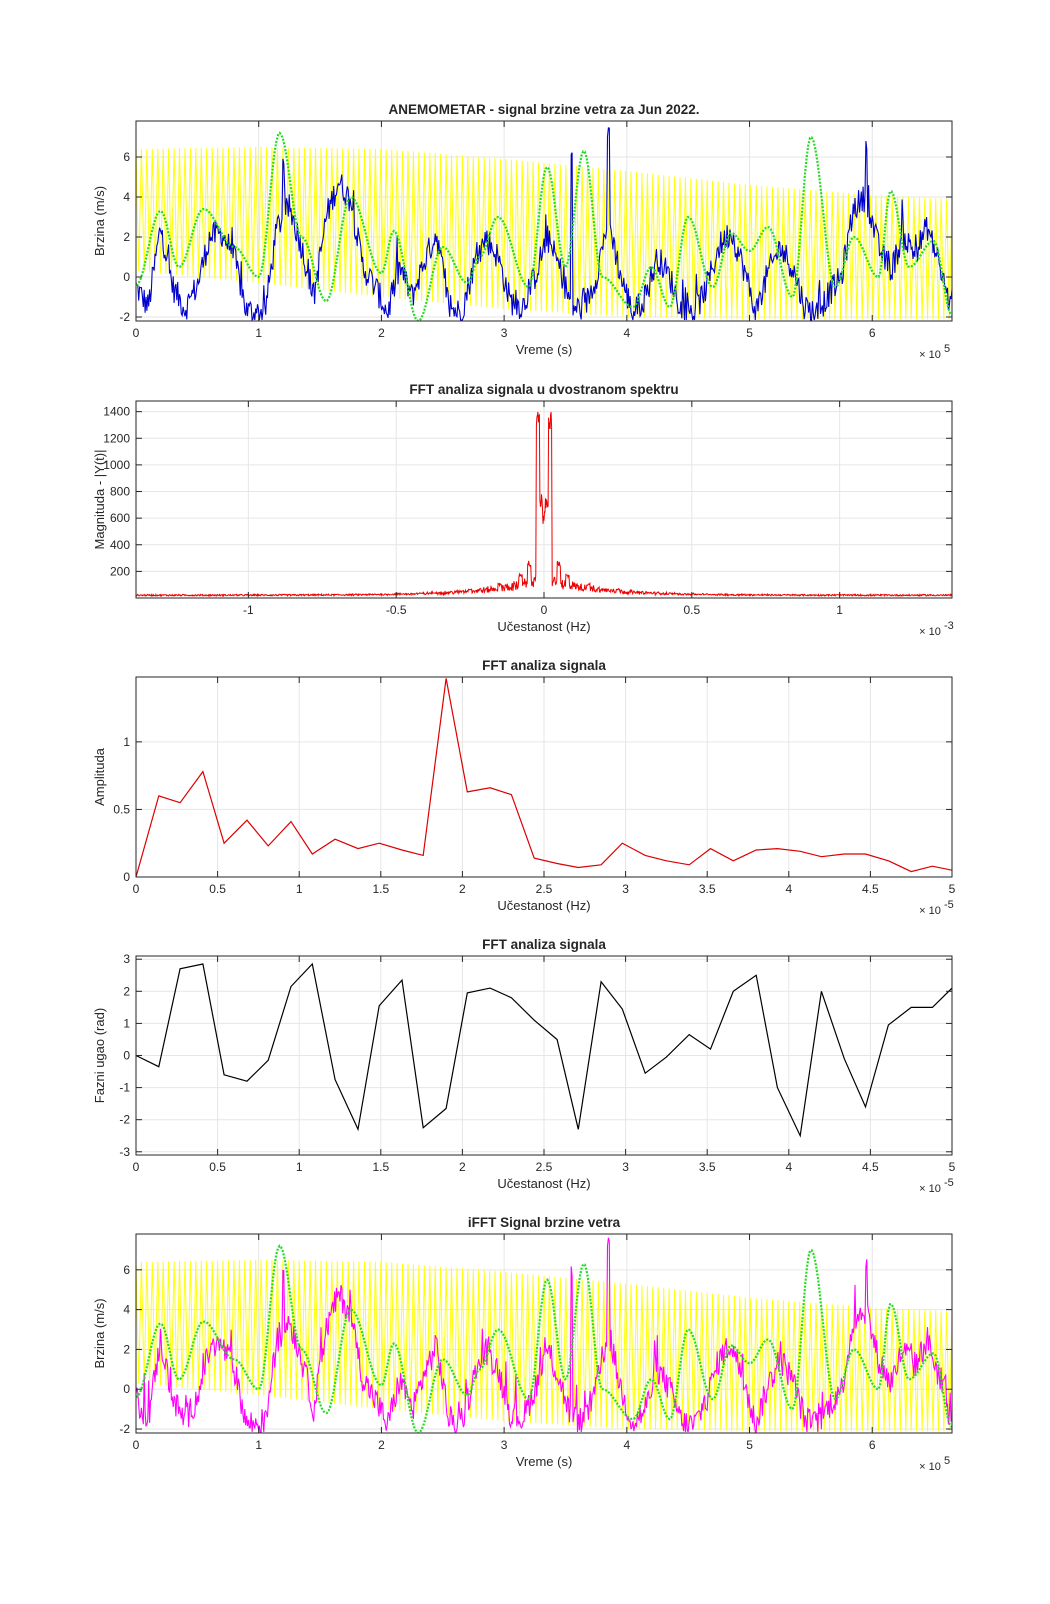 The height and width of the screenshot is (1604, 1050). I want to click on series-line-spectrum, so click(544, 504).